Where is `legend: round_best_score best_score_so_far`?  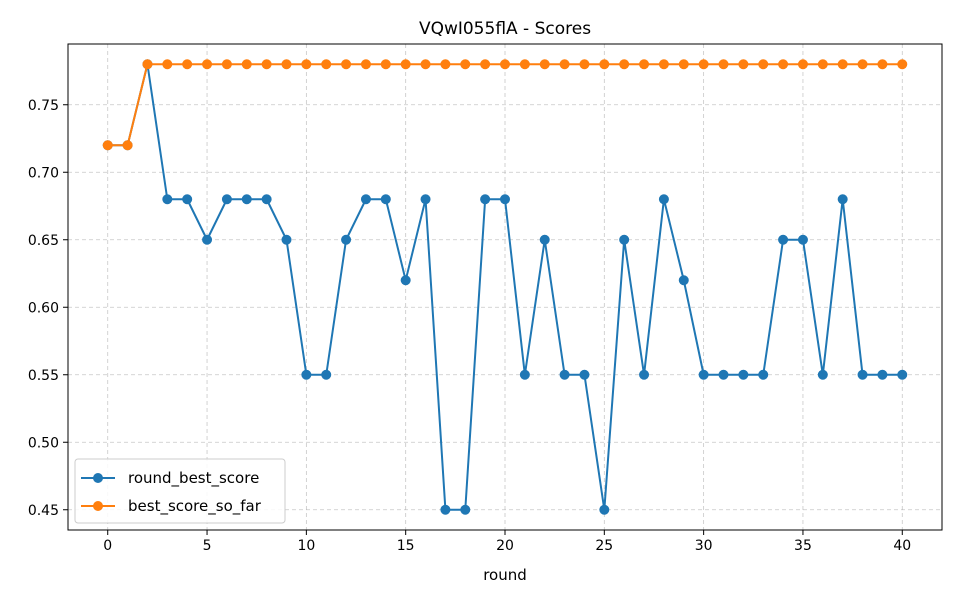
legend: round_best_score best_score_so_far is located at coordinates (180, 491).